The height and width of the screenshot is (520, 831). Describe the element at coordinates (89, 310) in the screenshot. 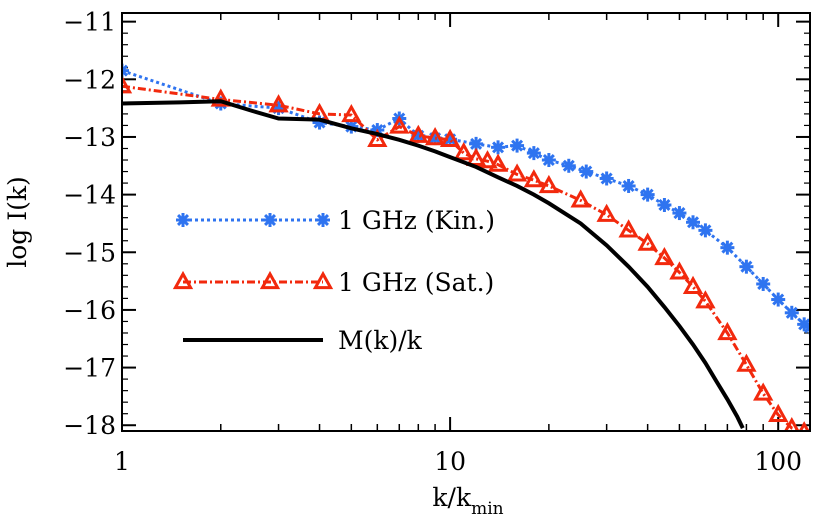

I see `y-tick-label: −16` at that location.